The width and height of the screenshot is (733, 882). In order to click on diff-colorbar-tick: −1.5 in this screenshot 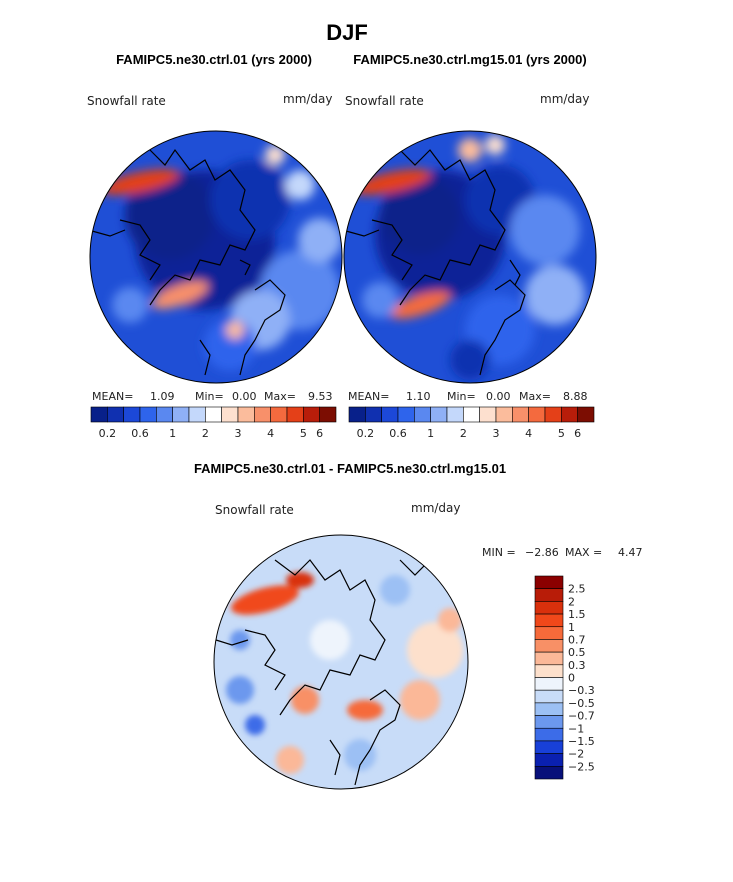, I will do `click(581, 741)`.